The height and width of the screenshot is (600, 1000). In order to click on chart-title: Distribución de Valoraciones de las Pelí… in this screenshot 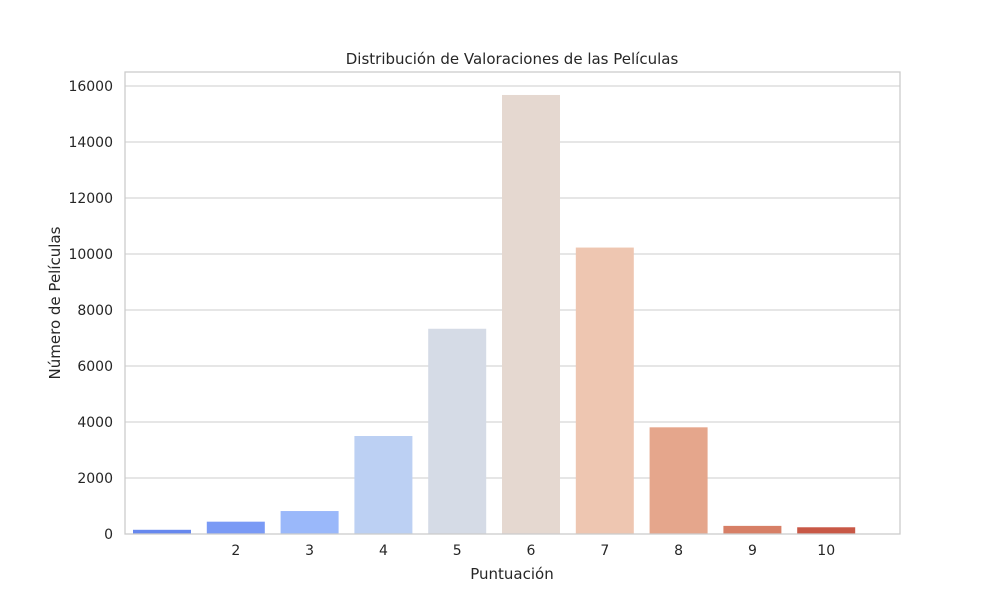, I will do `click(512, 59)`.